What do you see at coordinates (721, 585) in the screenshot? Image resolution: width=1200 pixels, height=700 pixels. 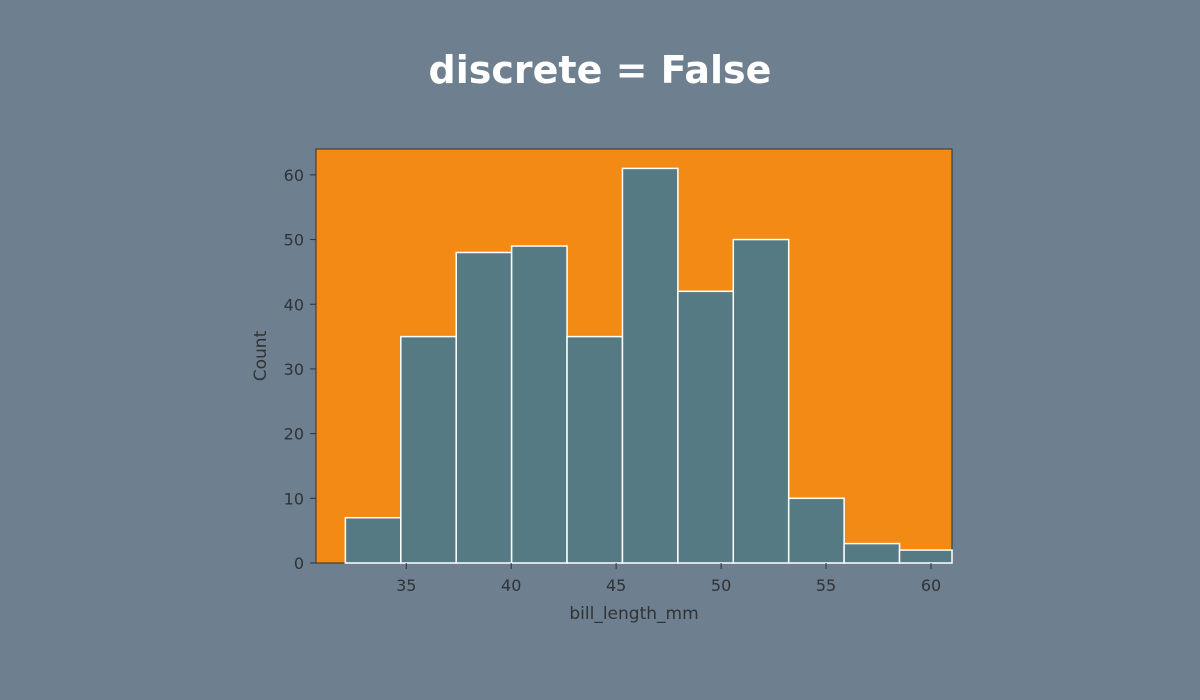 I see `x-tick-label: 50` at bounding box center [721, 585].